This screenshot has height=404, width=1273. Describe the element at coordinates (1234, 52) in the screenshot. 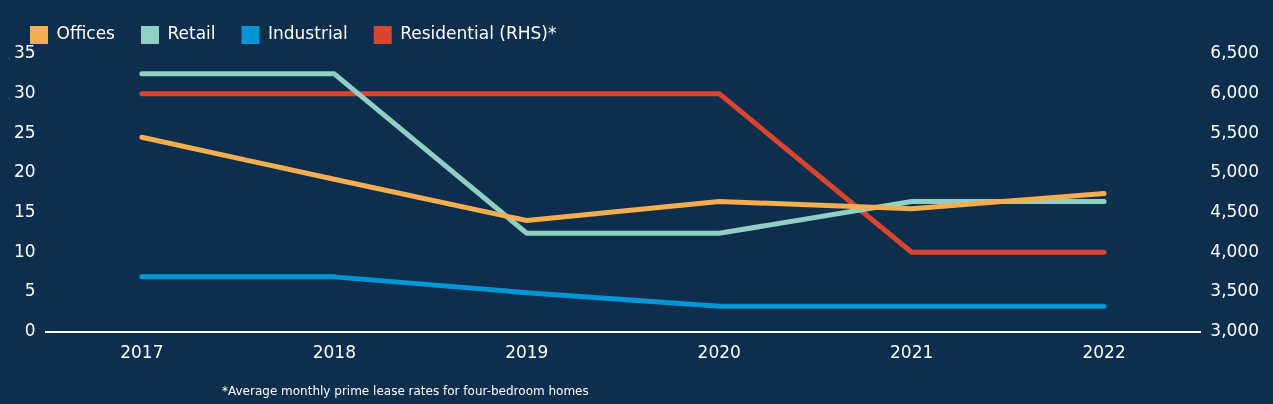

I see `y2-tick-label: 6,500` at that location.